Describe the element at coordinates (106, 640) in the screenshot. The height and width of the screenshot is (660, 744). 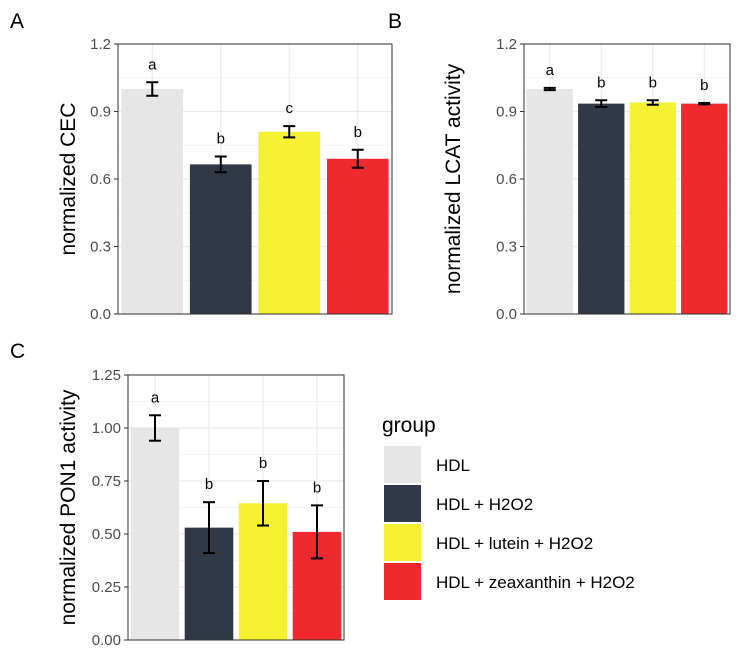
I see `y-tick-label: 0.00` at that location.